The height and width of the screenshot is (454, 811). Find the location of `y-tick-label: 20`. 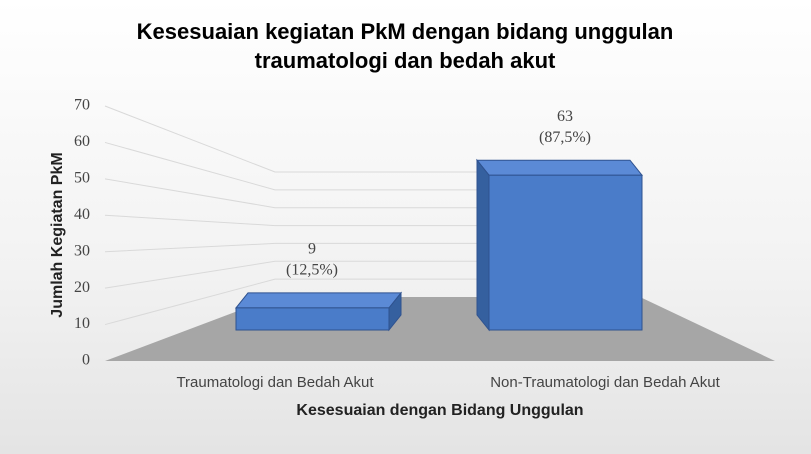

y-tick-label: 20 is located at coordinates (82, 287).